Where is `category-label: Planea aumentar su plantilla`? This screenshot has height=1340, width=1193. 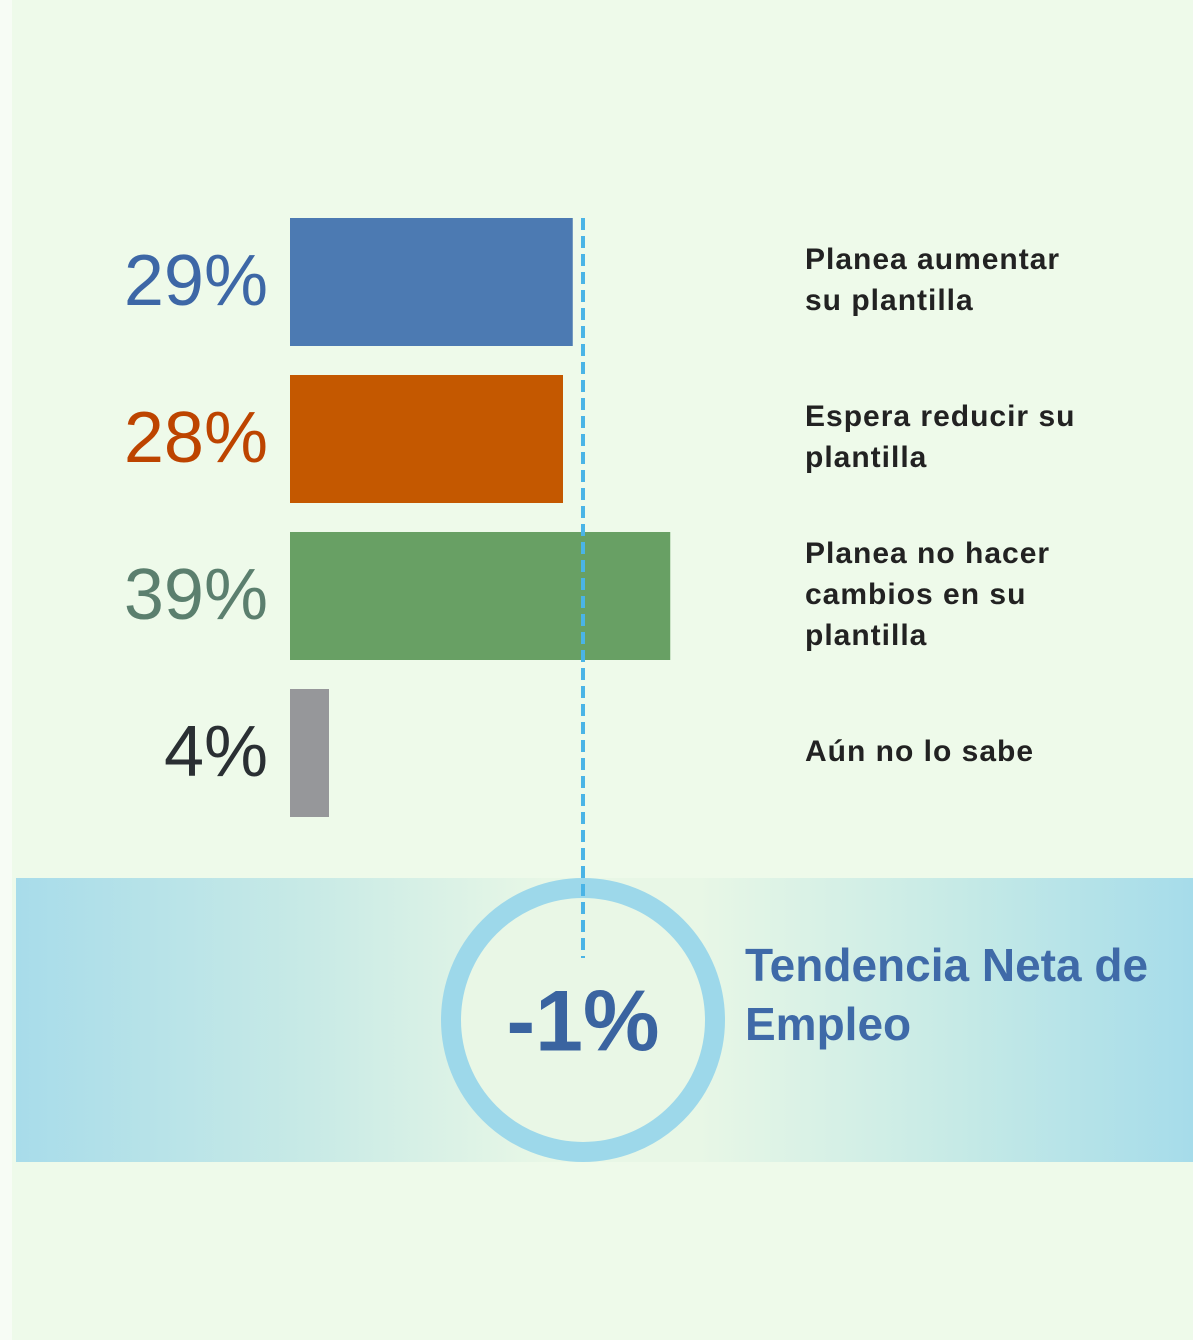
category-label: Planea aumentar su plantilla is located at coordinates (933, 280).